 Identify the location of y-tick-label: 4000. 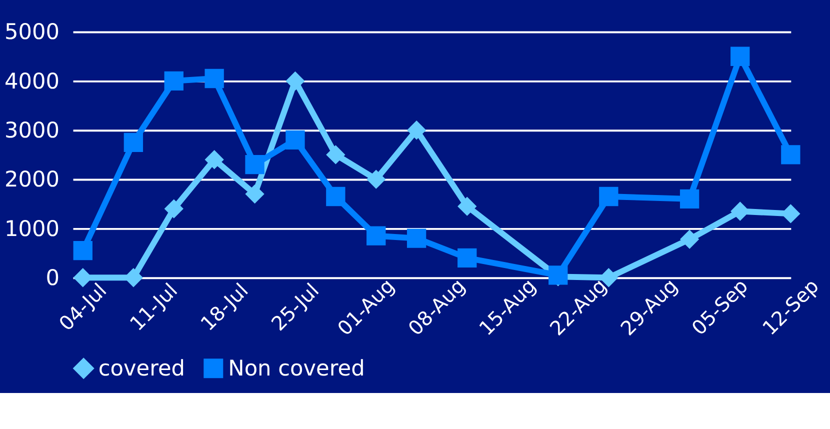
(32, 81).